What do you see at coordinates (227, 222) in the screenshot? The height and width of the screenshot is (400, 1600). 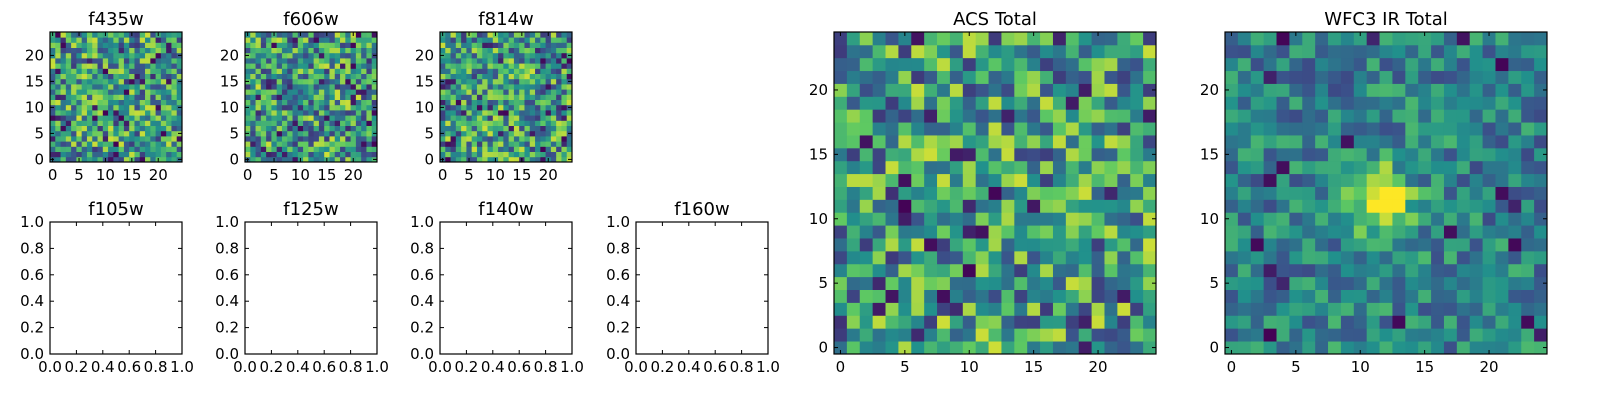 I see `y-tick-label: 1.0` at bounding box center [227, 222].